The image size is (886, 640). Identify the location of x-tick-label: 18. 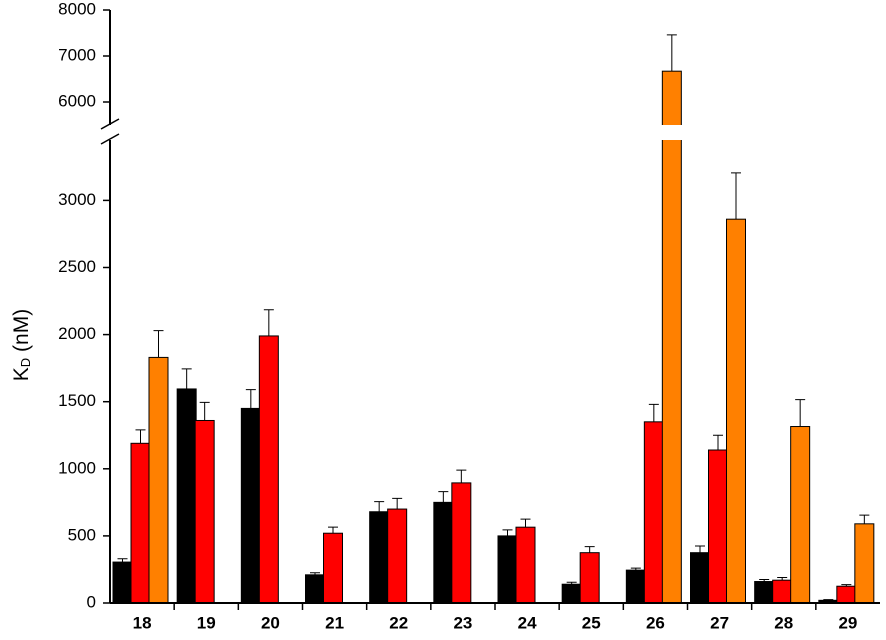
(142, 622).